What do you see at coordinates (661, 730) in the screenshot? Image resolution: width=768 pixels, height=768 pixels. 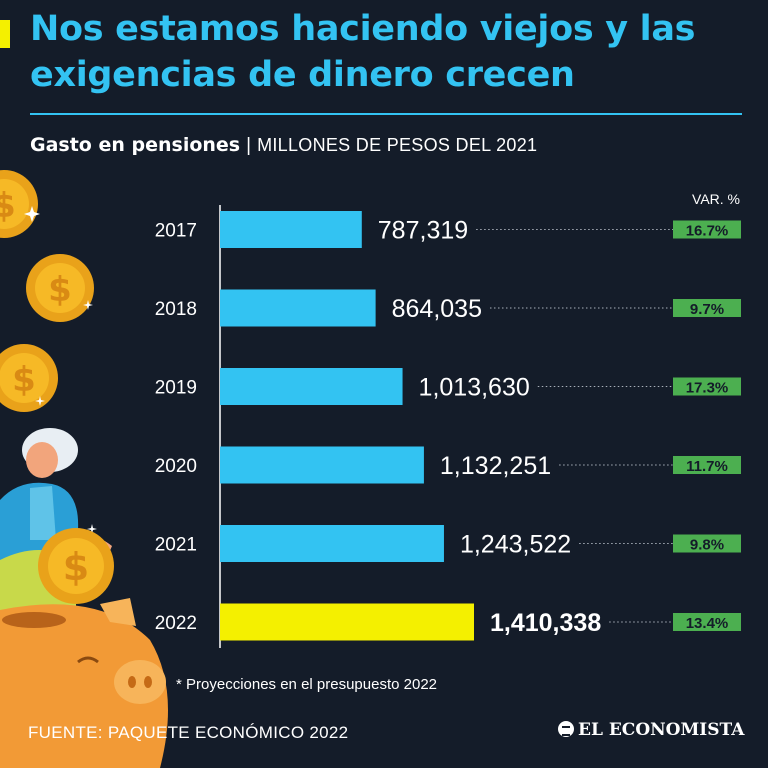 I see `brand-name: EL ECONOMISTA` at bounding box center [661, 730].